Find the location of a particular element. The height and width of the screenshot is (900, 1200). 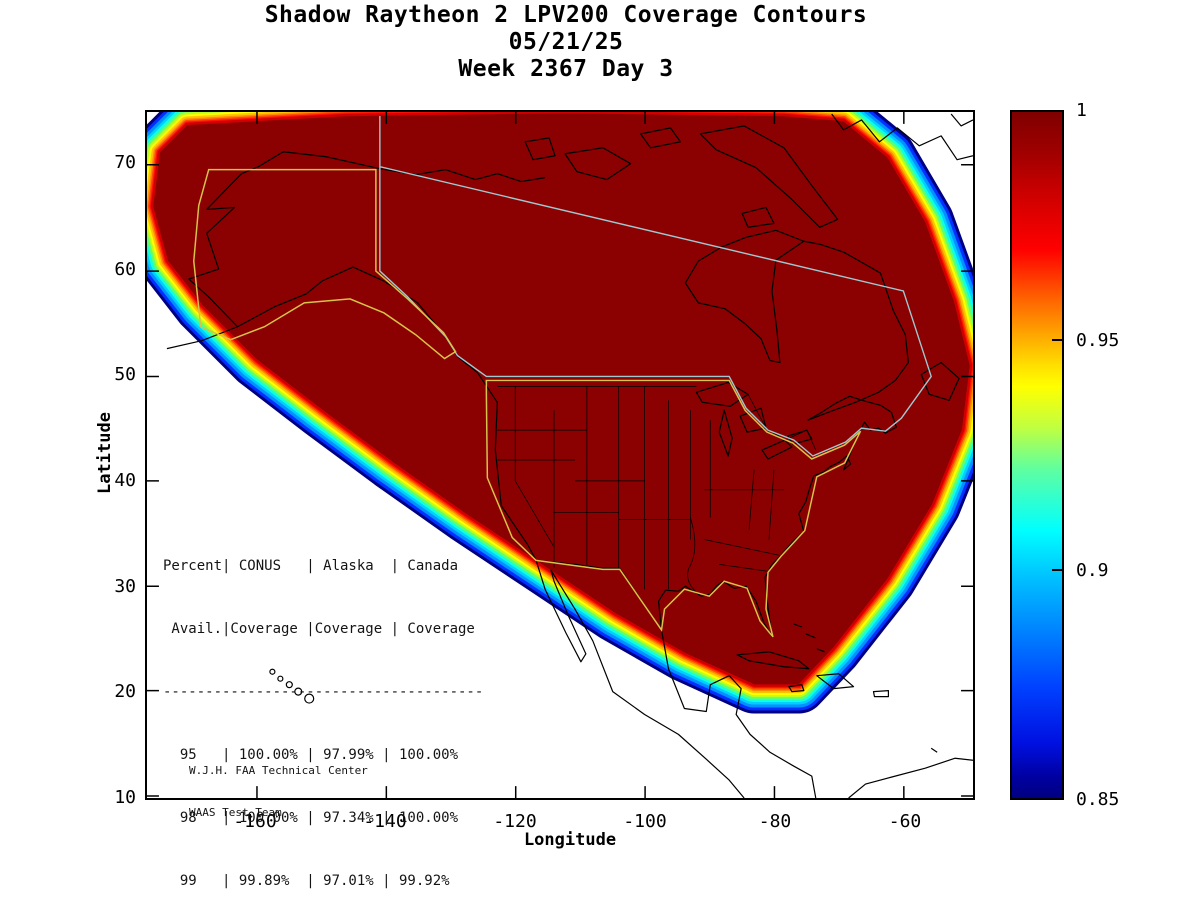

table-row: 98 | 100.00% | 97.34% | 100.00% is located at coordinates (311, 818).